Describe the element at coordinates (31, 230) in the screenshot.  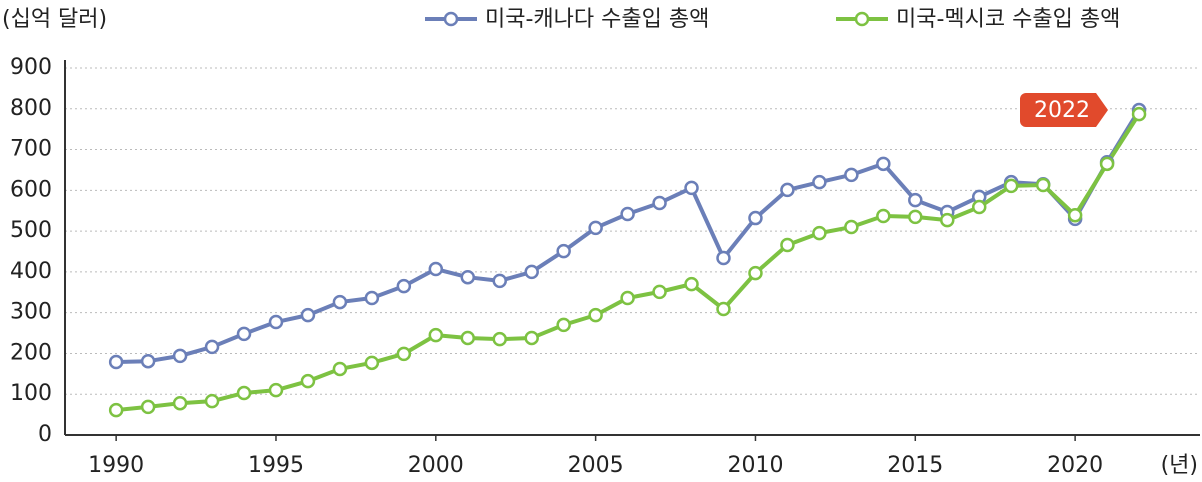
I see `y-tick-label: 500` at that location.